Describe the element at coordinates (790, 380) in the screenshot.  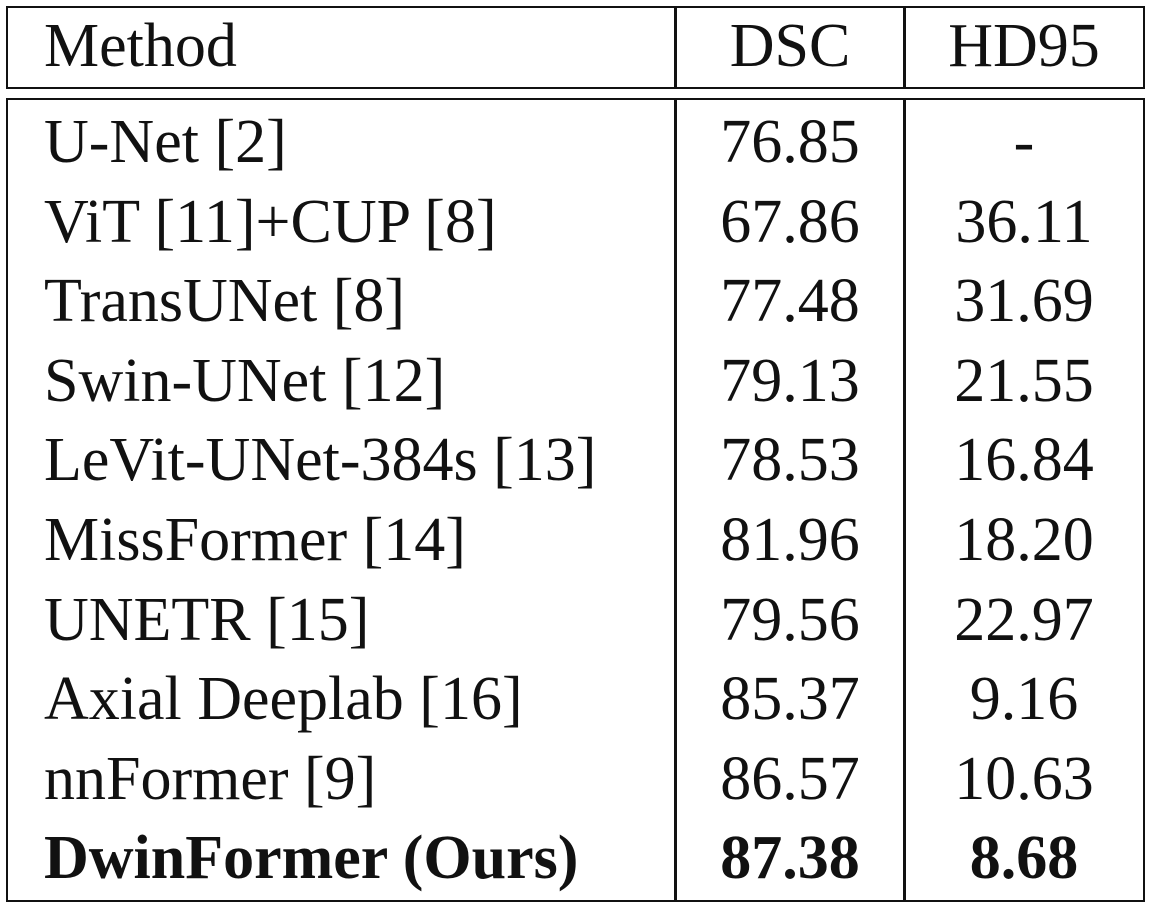
I see `cell-dsc: 79.13` at that location.